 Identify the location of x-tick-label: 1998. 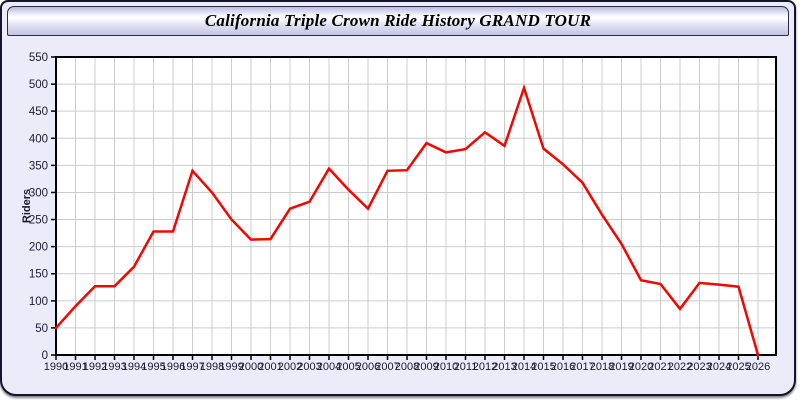
(212, 367).